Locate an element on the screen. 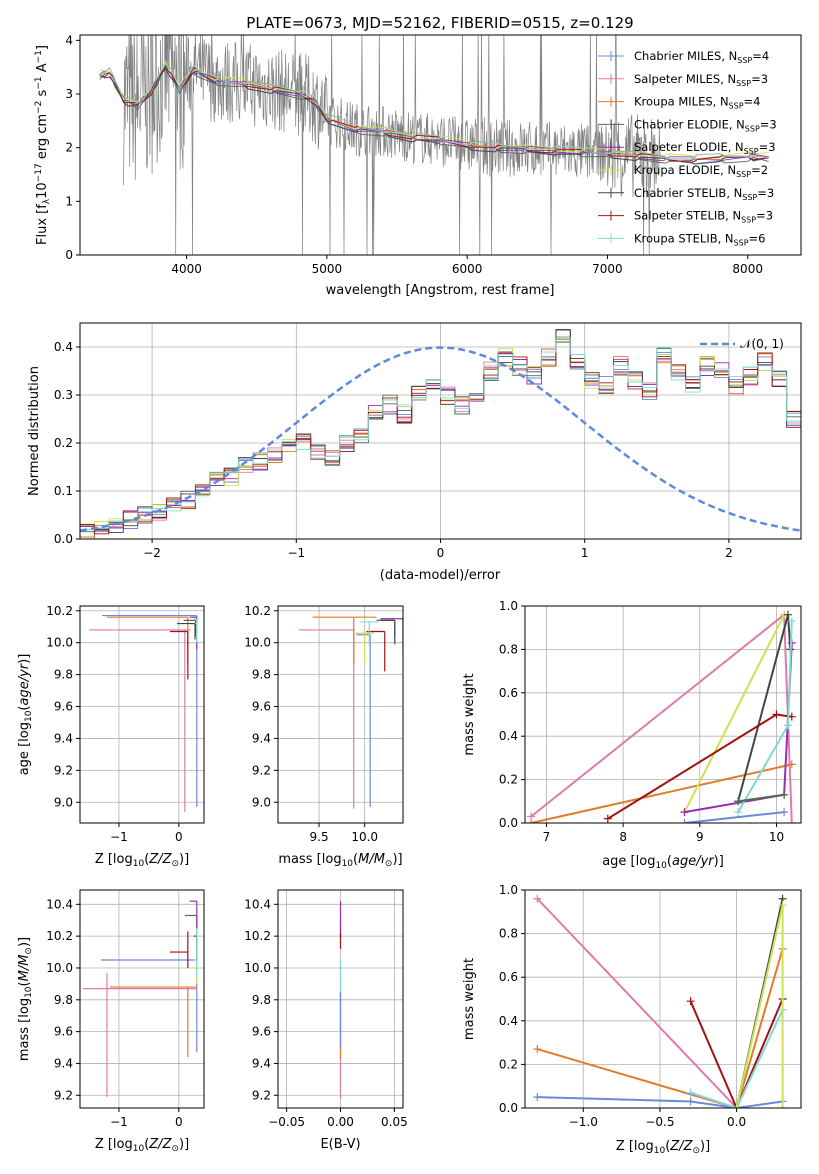  x-tick-label: 8000 is located at coordinates (747, 269).